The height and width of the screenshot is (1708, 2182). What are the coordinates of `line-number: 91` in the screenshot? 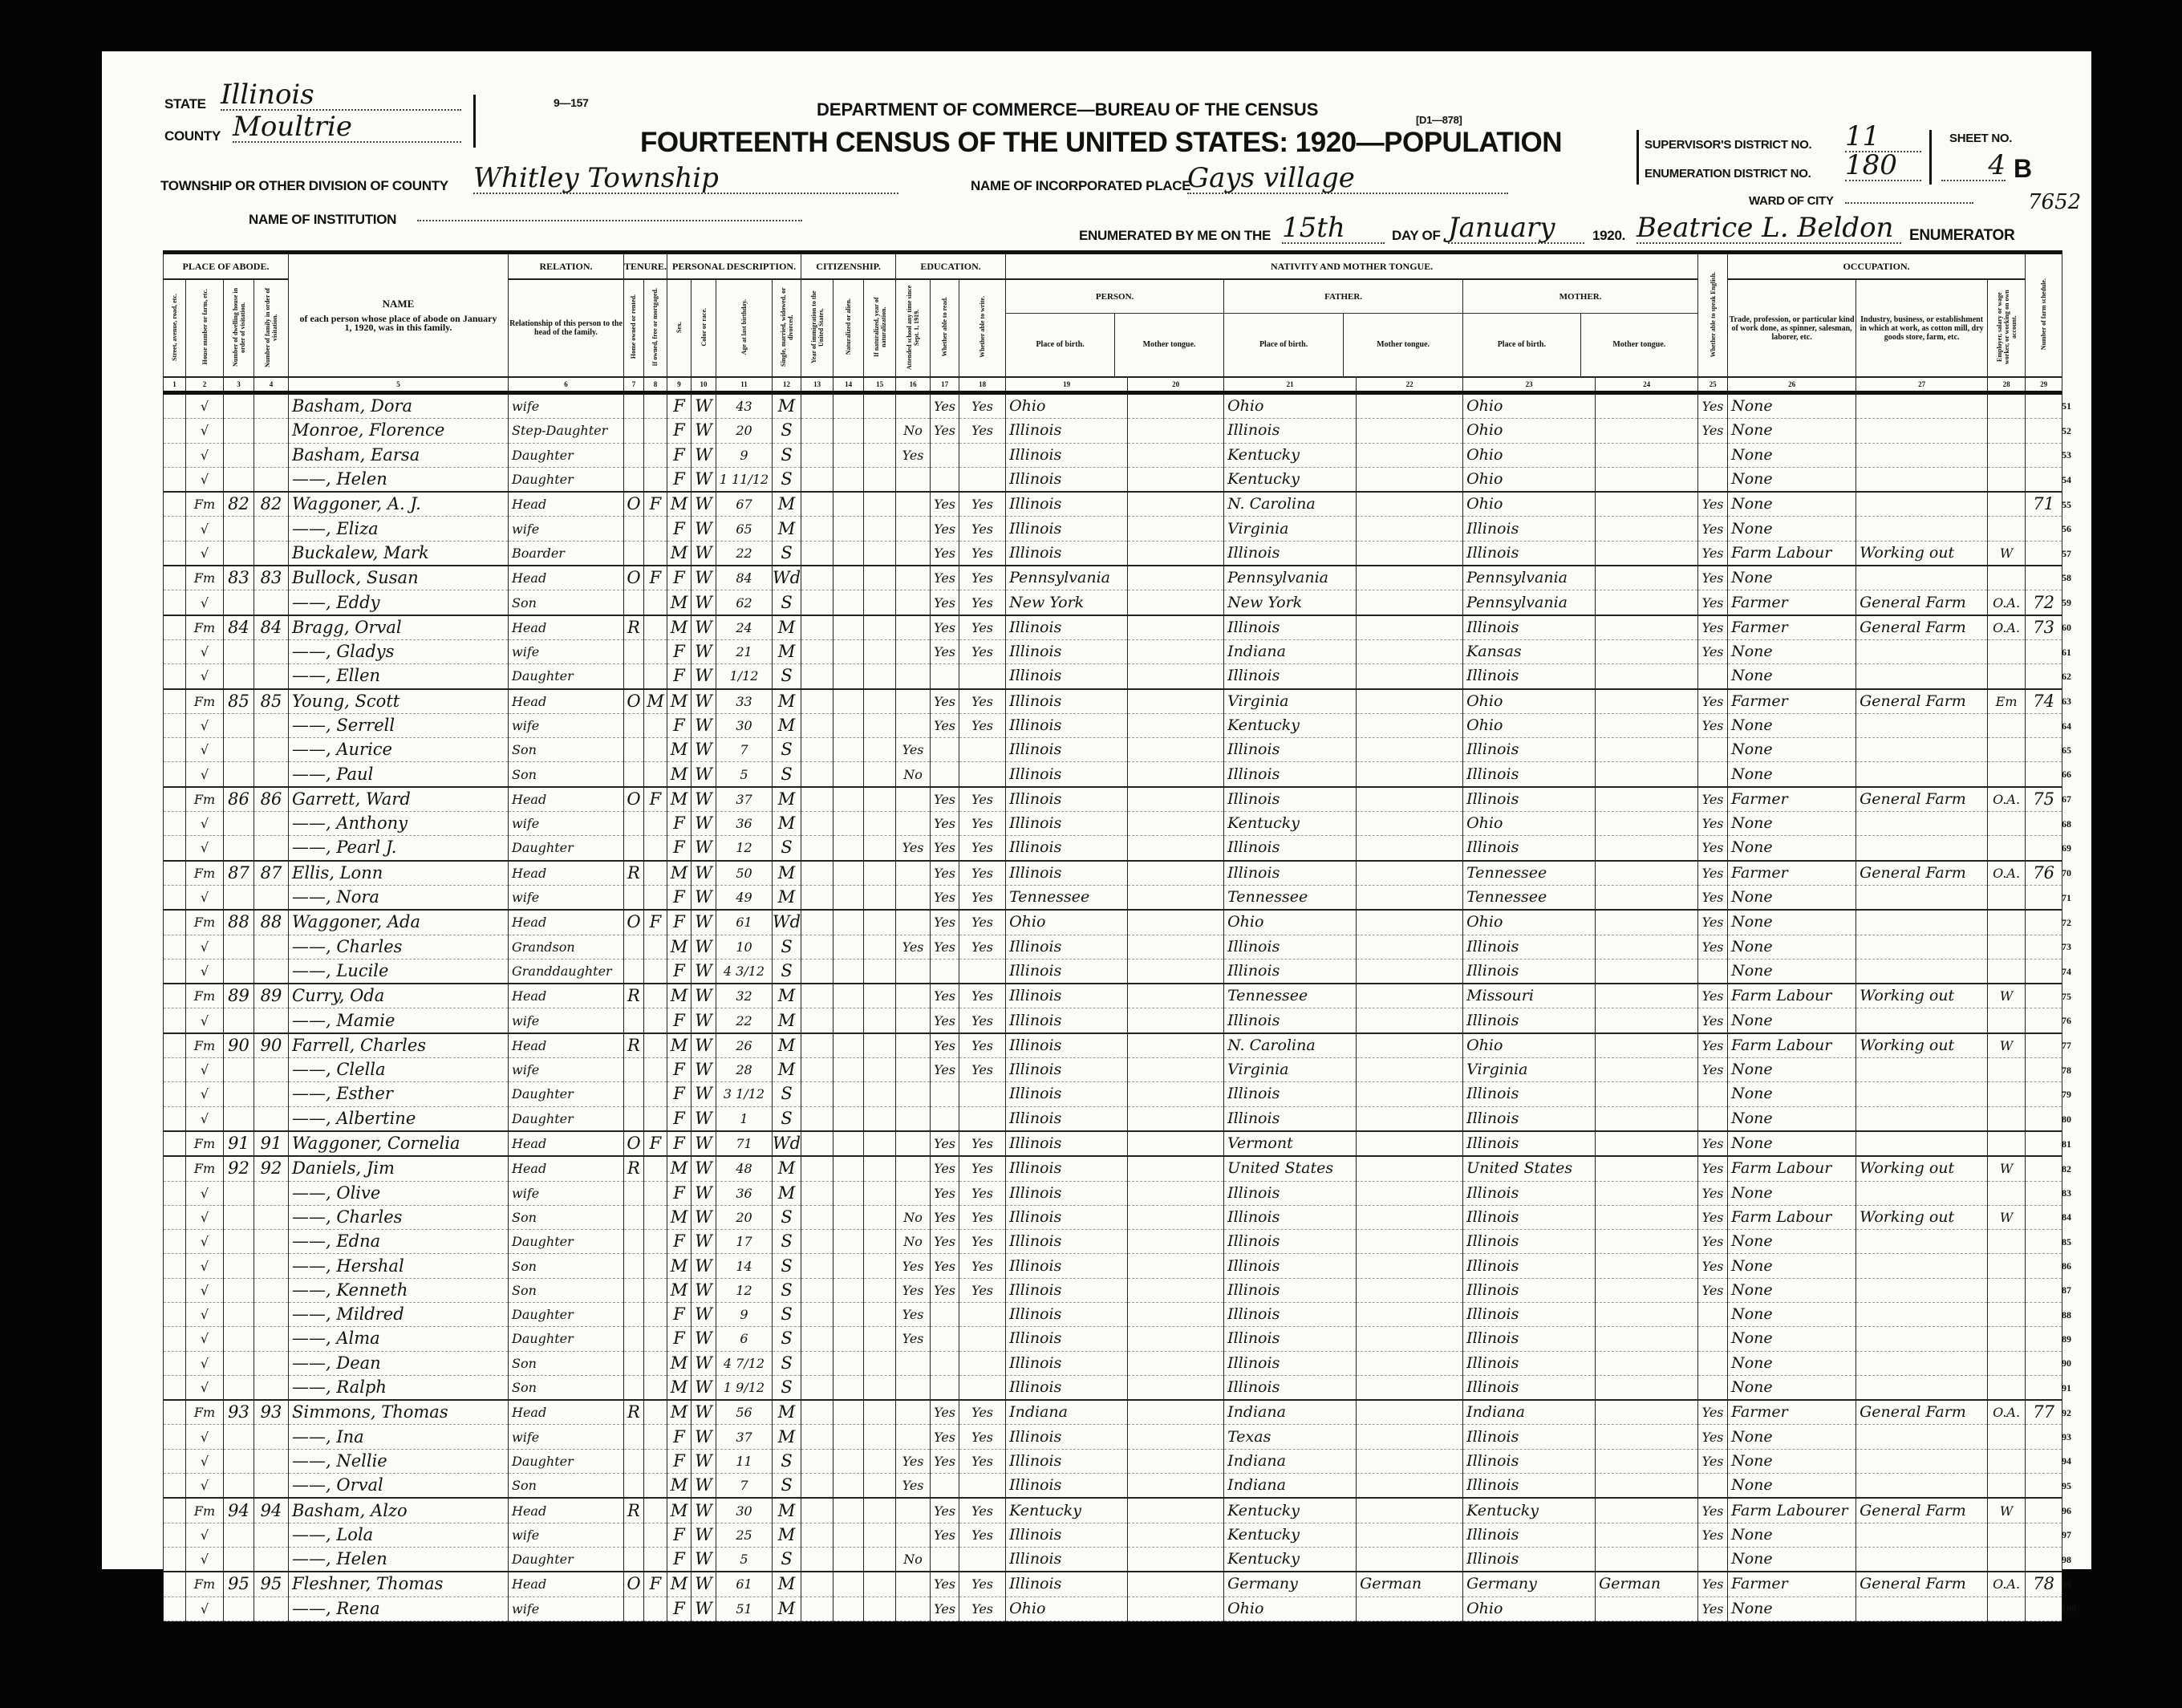 It's located at (2066, 1388).